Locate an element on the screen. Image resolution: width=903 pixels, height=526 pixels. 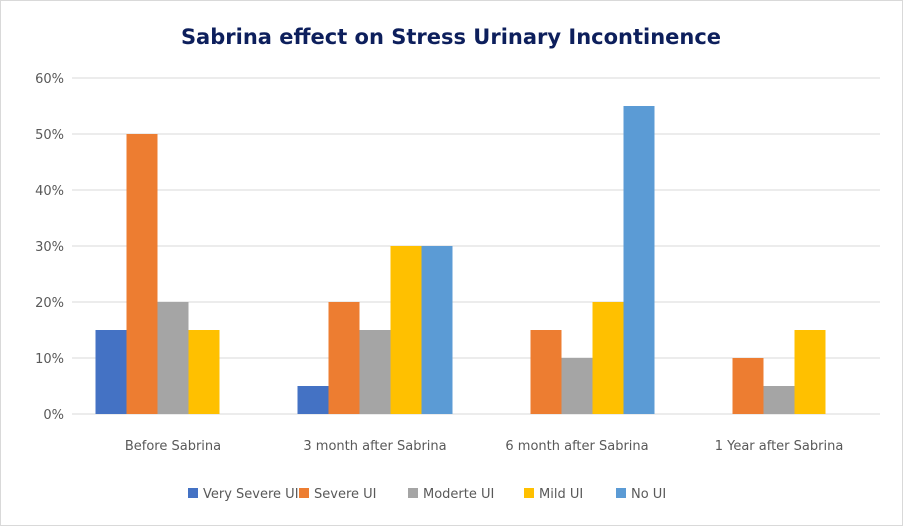
y-tick-label: 40% is located at coordinates (49, 191).